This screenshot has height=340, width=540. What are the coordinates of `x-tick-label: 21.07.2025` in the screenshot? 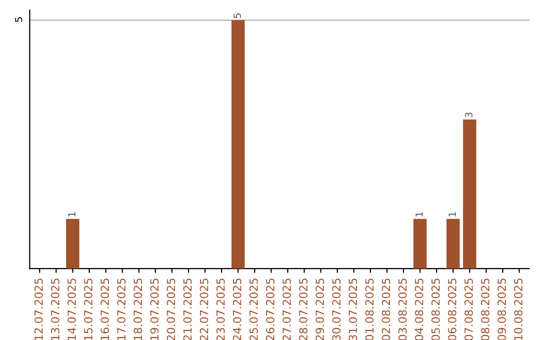 It's located at (187, 309).